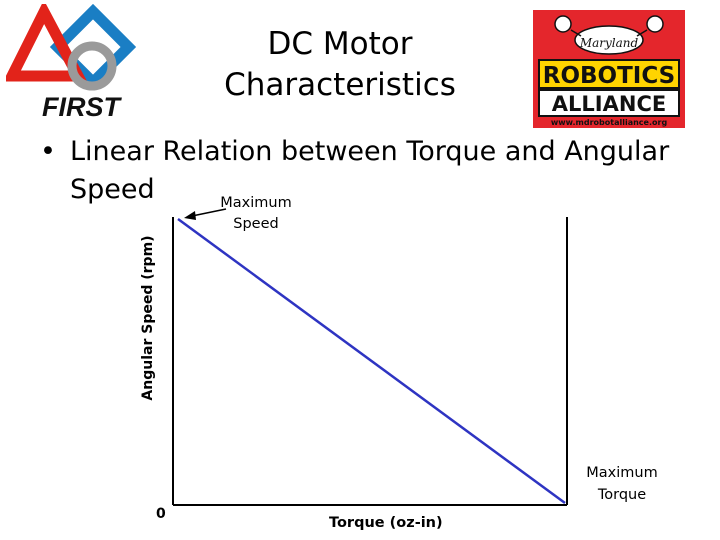 This screenshot has width=720, height=540. I want to click on x-axis-label: Torque (oz-in), so click(386, 523).